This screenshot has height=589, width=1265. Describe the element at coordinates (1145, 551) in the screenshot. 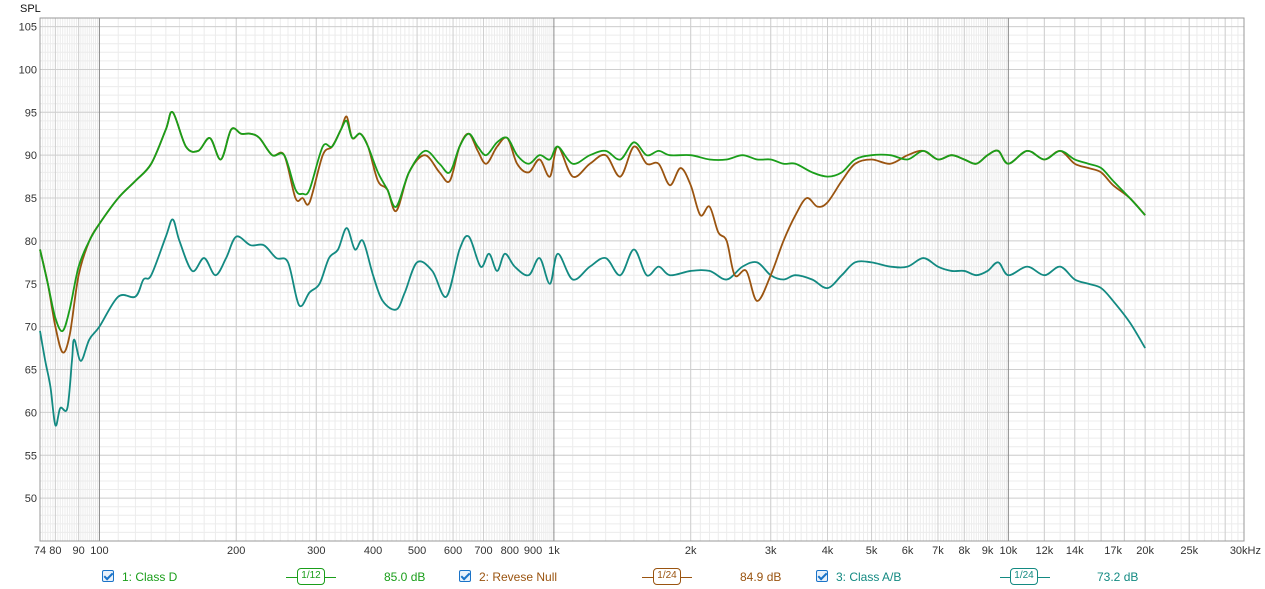

I see `x-tick-label: 20k` at that location.